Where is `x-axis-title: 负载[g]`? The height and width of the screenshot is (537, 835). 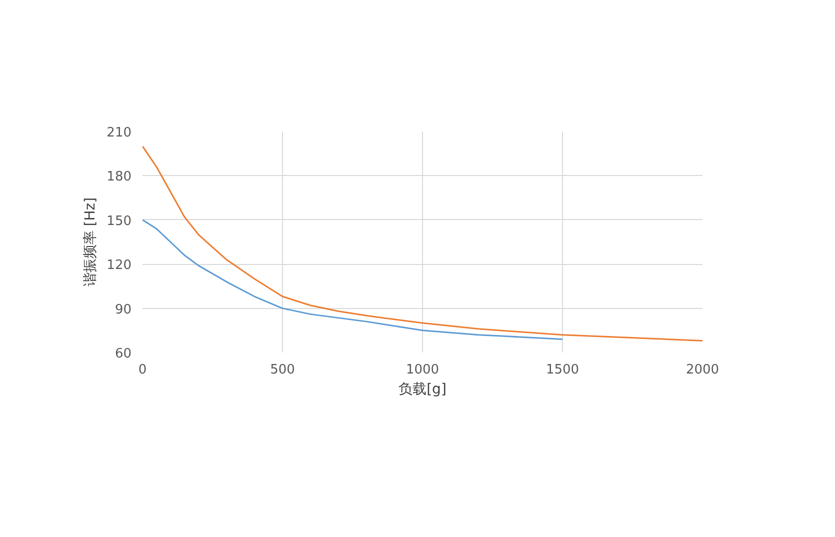
x-axis-title: 负载[g] is located at coordinates (422, 390).